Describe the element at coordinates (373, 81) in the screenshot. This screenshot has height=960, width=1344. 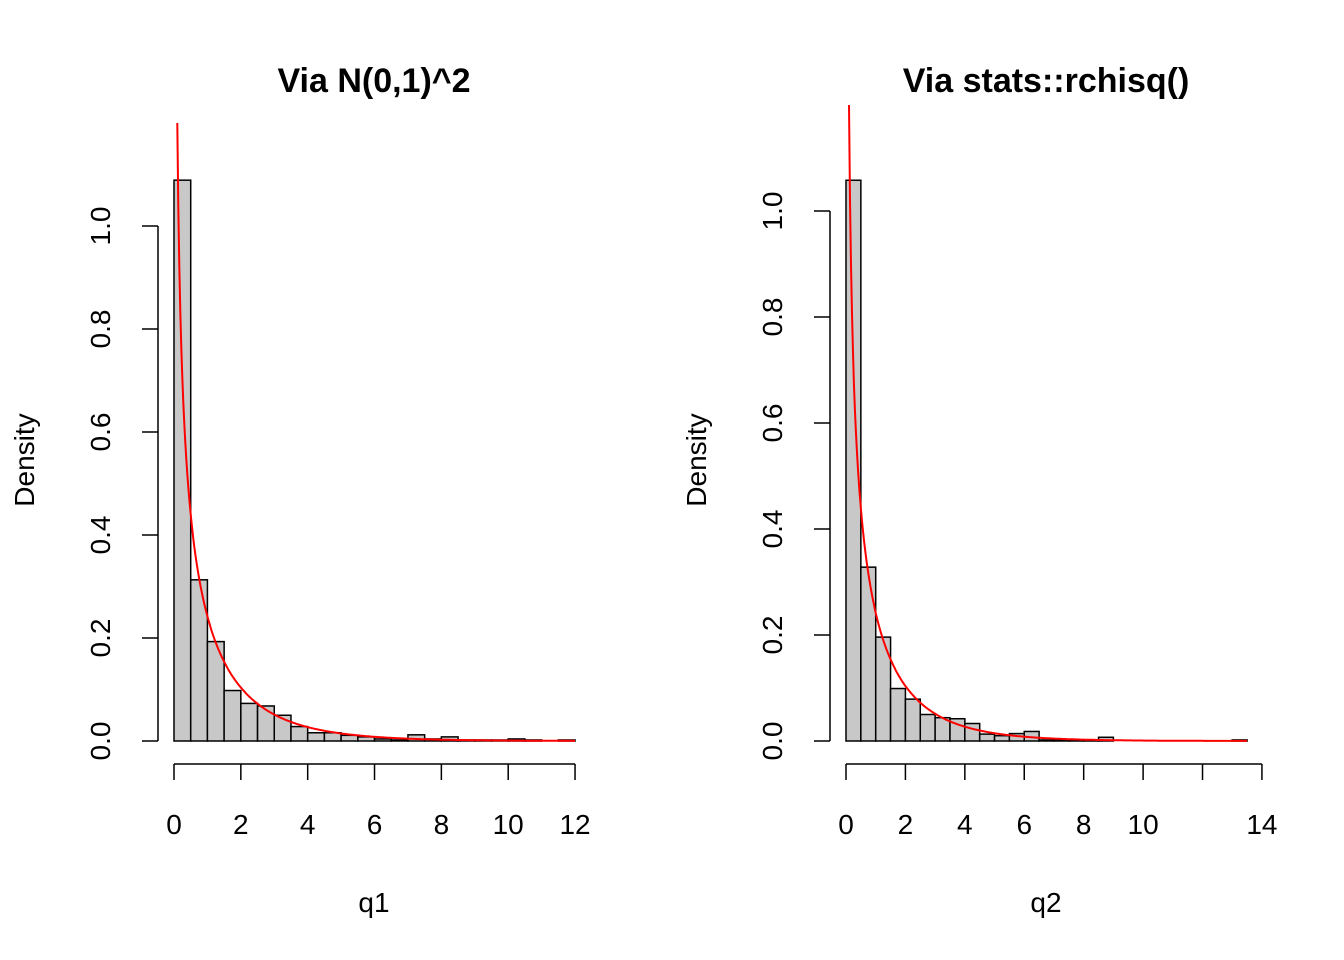
I see `chart-title: Via N(0,1)^2` at that location.